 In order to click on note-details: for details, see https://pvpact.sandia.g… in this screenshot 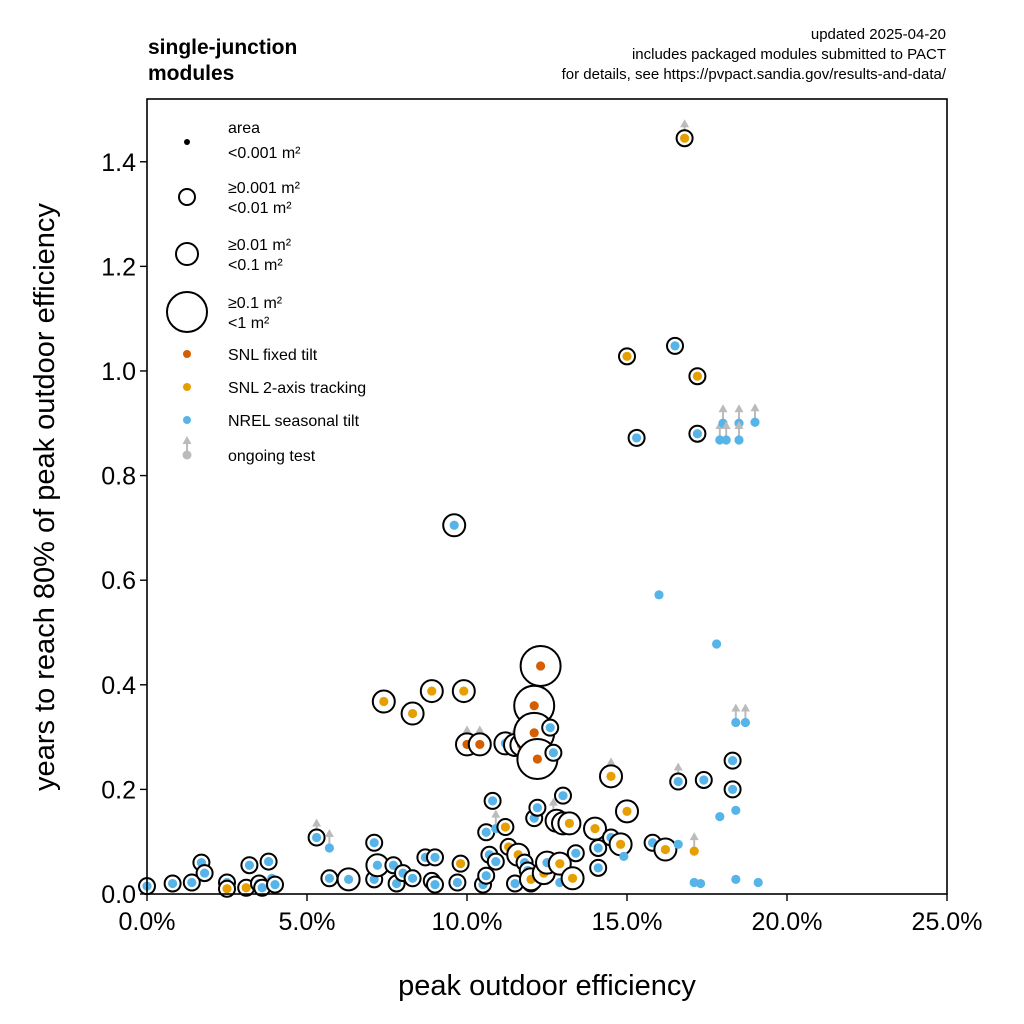, I will do `click(754, 74)`.